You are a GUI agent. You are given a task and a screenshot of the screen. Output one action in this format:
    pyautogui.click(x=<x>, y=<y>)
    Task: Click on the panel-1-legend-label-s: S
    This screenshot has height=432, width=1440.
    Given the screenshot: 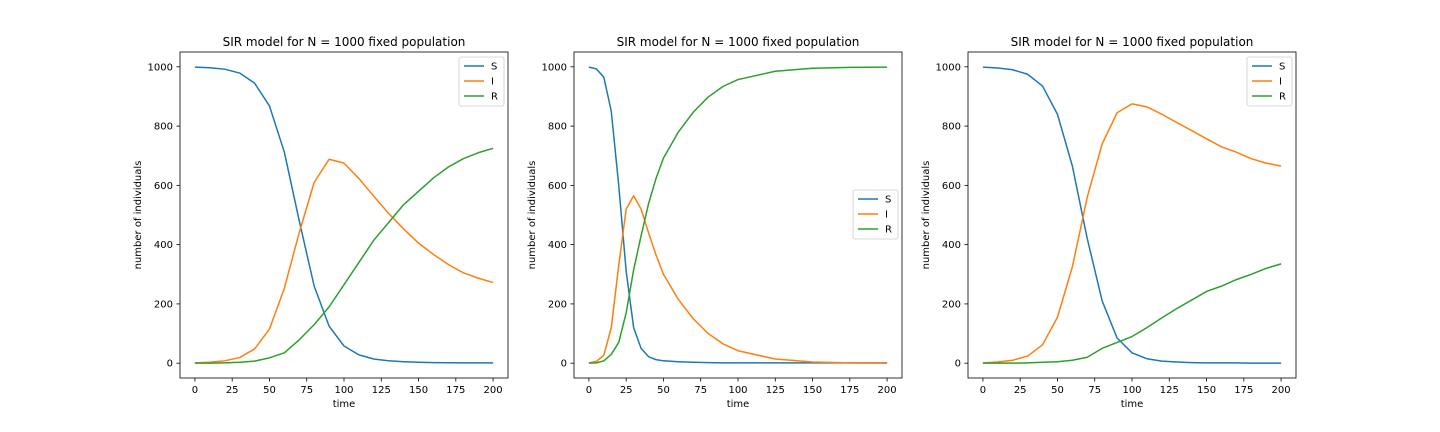 What is the action you would take?
    pyautogui.click(x=494, y=67)
    